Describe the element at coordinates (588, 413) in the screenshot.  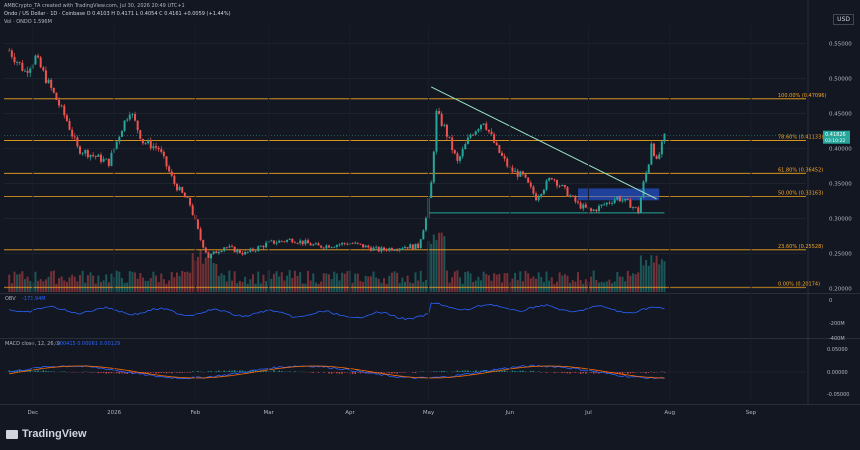
I see `x-axis-tick-label: Jul` at that location.